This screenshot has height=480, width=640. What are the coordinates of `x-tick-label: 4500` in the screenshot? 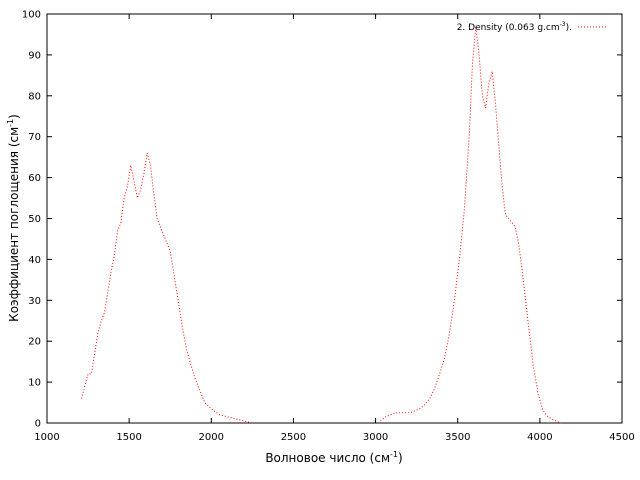 It's located at (621, 437).